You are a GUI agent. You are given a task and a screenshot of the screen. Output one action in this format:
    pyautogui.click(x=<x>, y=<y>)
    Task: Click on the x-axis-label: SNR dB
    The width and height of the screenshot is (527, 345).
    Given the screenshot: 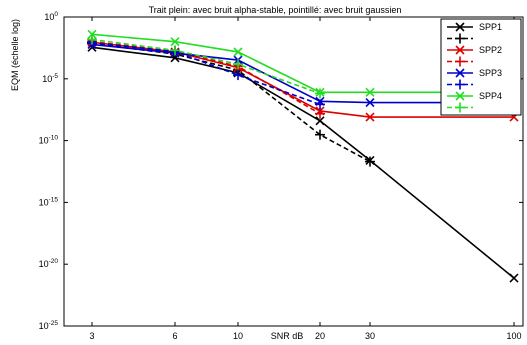 What is the action you would take?
    pyautogui.click(x=287, y=336)
    